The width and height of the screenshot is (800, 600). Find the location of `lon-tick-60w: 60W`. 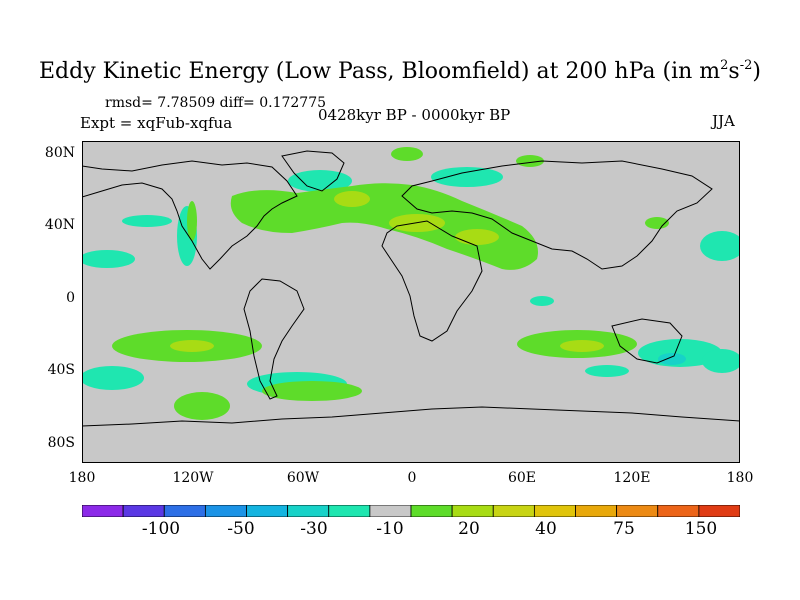

lon-tick-60w: 60W is located at coordinates (303, 478).